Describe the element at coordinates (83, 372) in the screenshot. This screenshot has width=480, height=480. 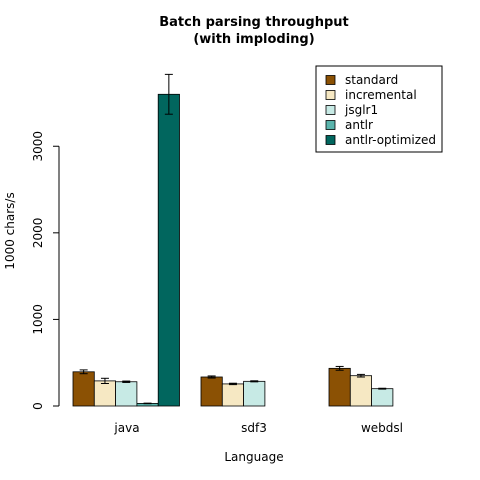
I see `error-bar-standard-java` at that location.